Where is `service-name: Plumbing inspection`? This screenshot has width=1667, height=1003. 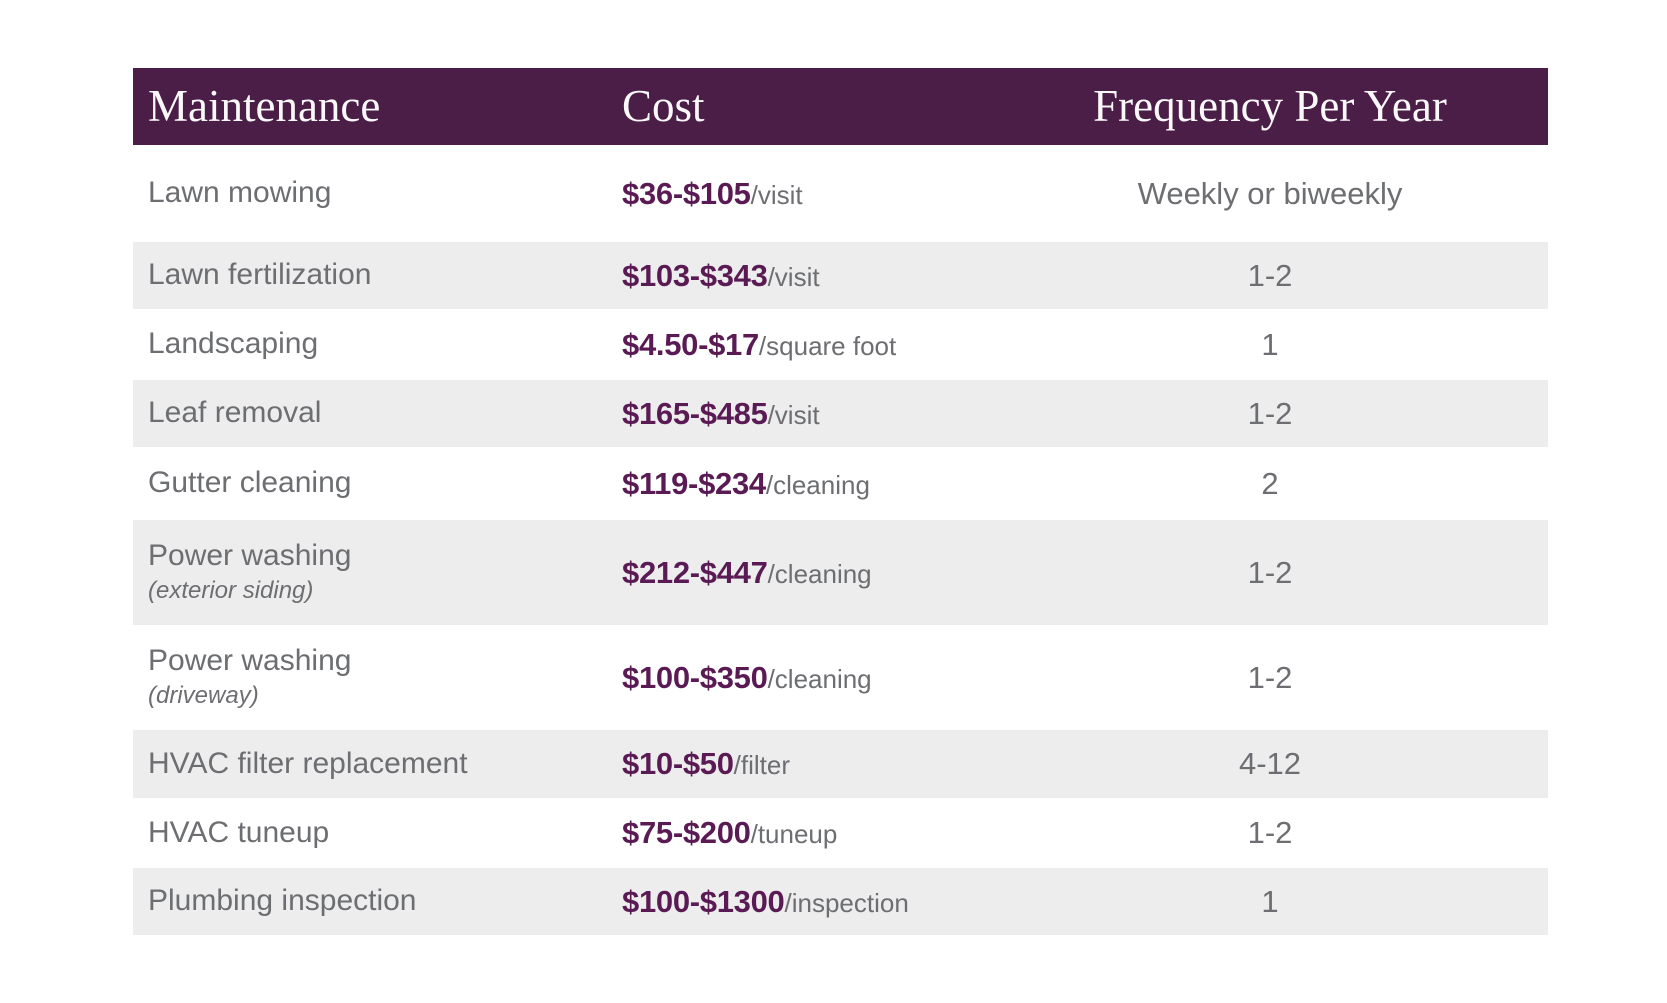 service-name: Plumbing inspection is located at coordinates (282, 901).